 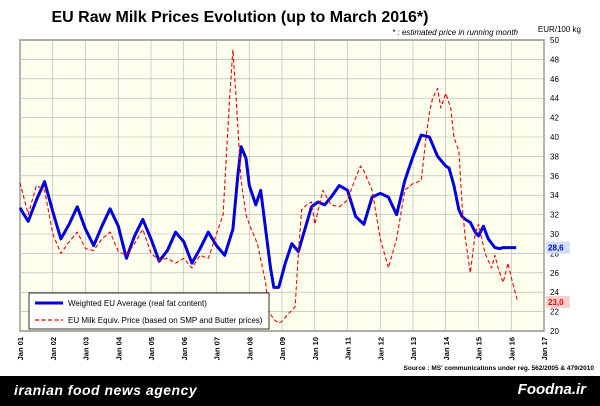 I want to click on footer-bar: iranian food news agency Foodna.ir, so click(x=300, y=391).